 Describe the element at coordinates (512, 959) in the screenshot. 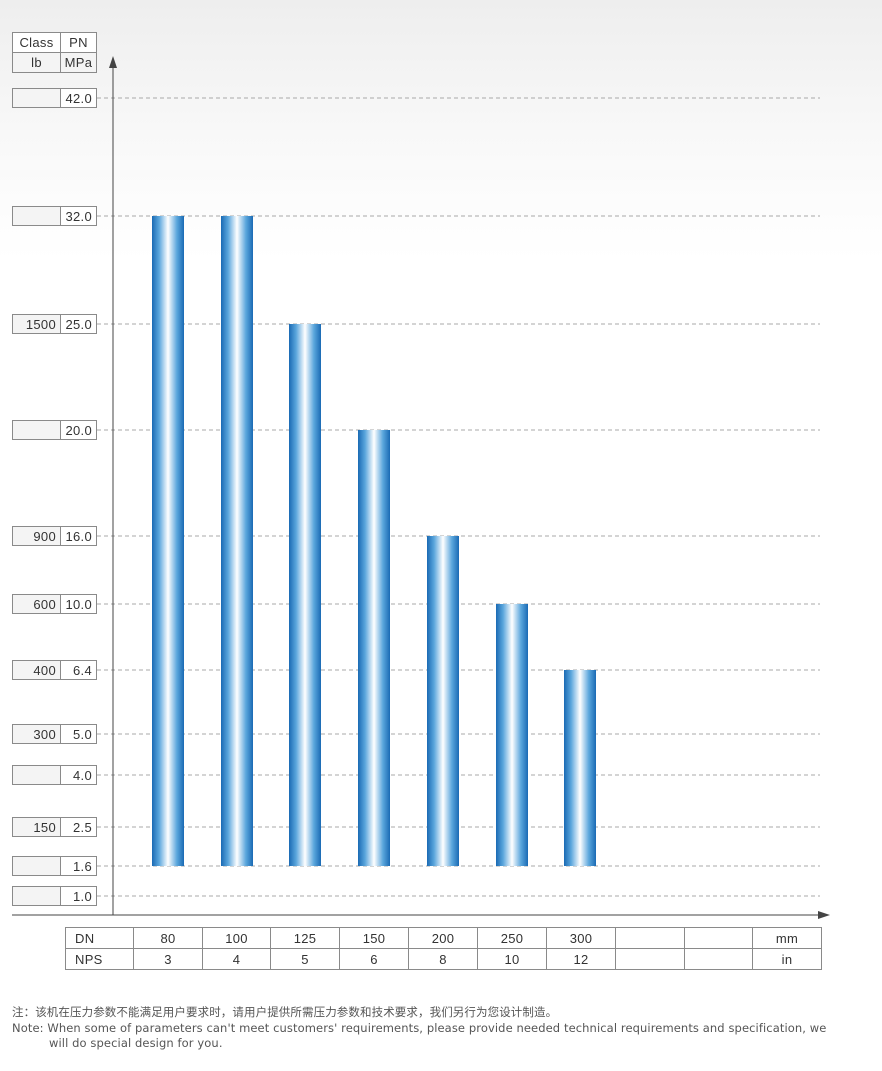

I see `nps-value: 10` at that location.